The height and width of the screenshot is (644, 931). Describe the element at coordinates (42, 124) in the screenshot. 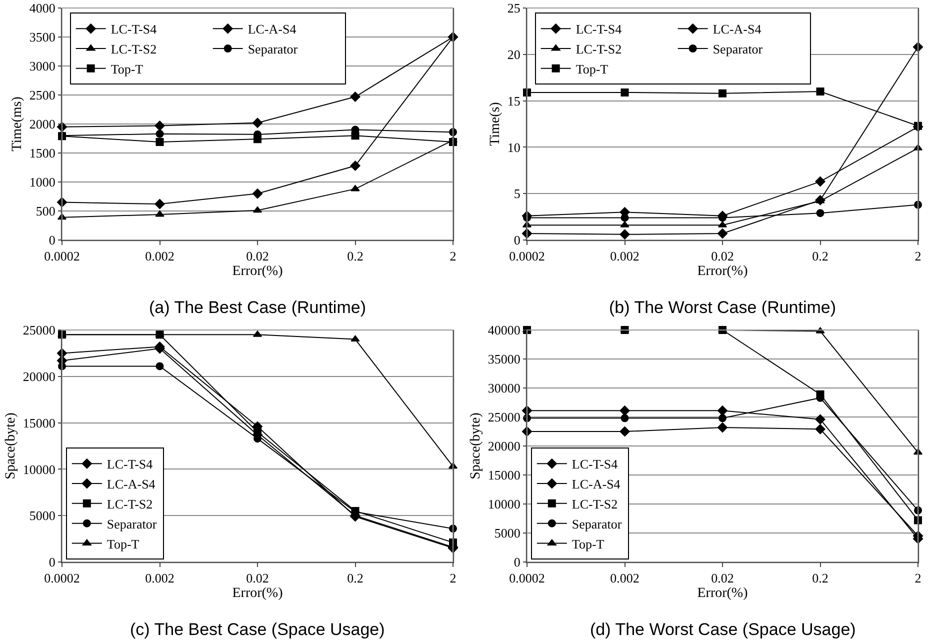

I see `y-tick-label: 2000` at that location.